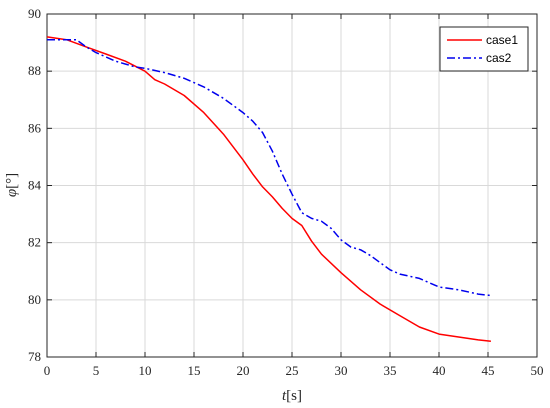  What do you see at coordinates (145, 370) in the screenshot?
I see `x-tick-label: 10` at bounding box center [145, 370].